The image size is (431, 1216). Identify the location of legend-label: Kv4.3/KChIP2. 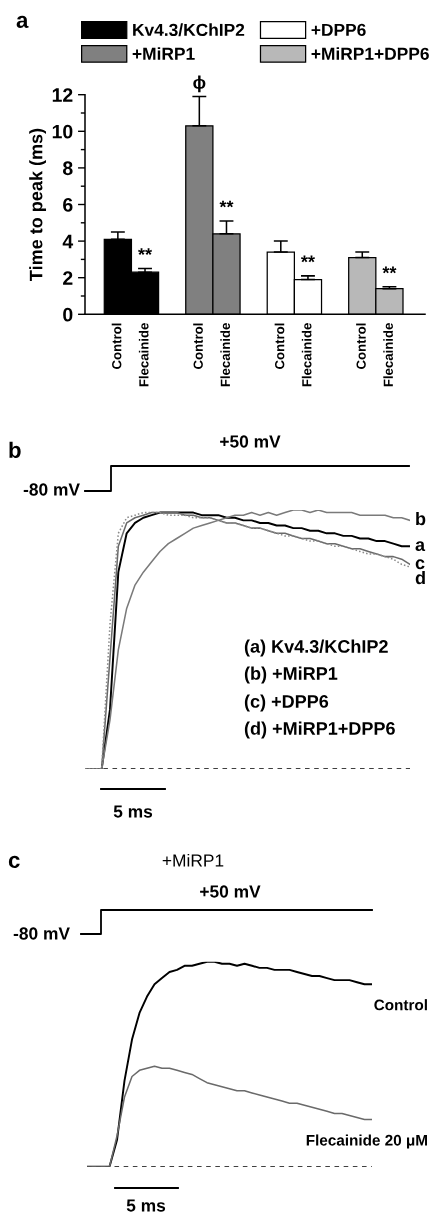
(189, 30).